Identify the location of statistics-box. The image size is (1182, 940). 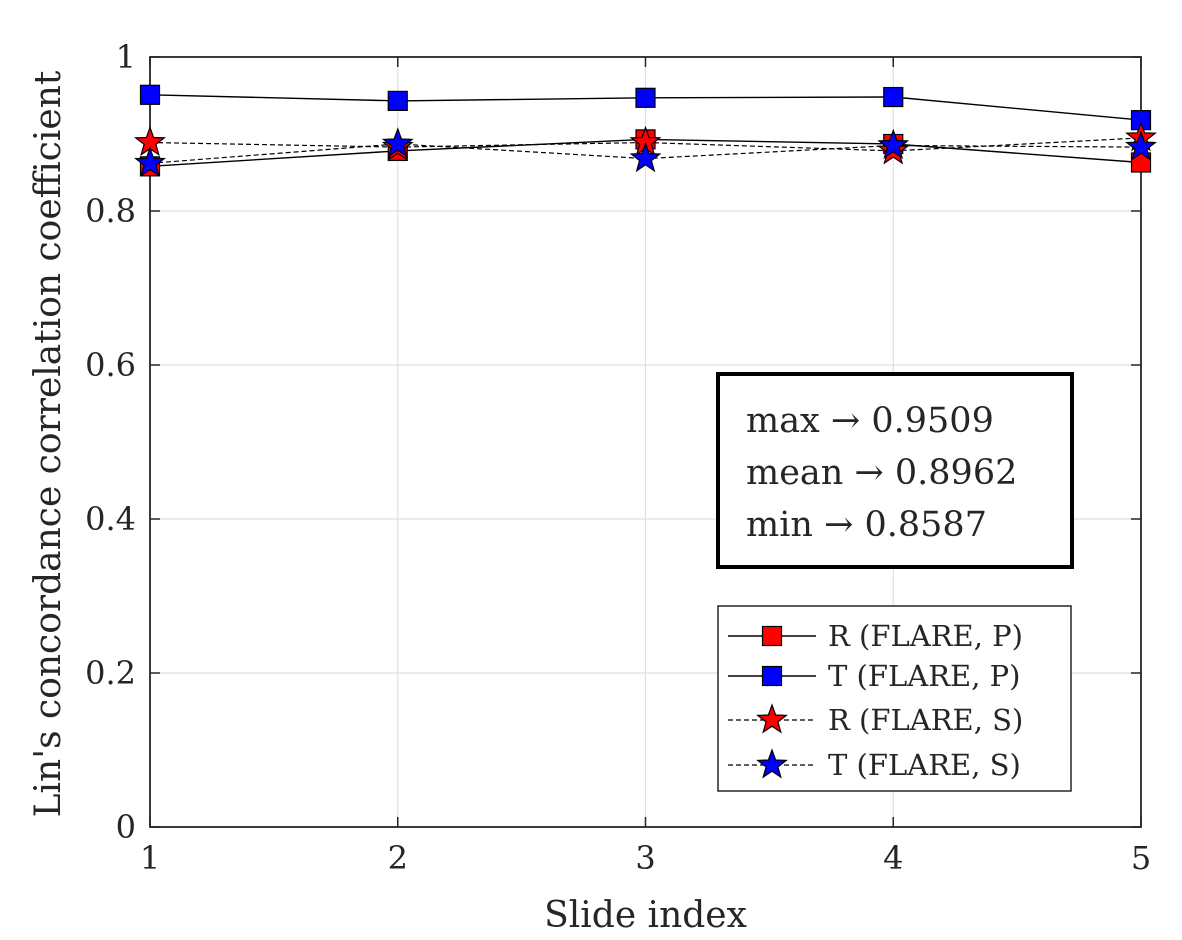
(895, 470).